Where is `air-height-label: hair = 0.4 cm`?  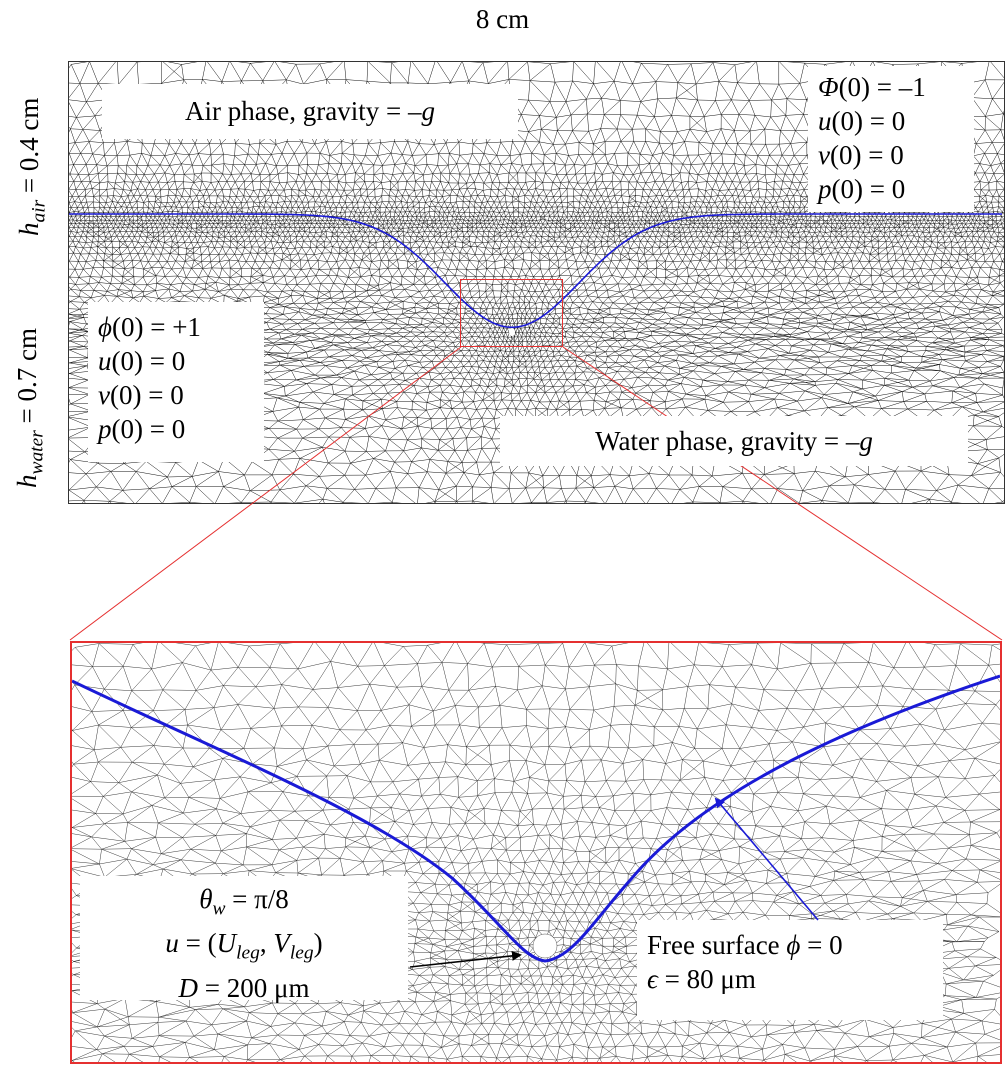 air-height-label: hair = 0.4 cm is located at coordinates (32, 166).